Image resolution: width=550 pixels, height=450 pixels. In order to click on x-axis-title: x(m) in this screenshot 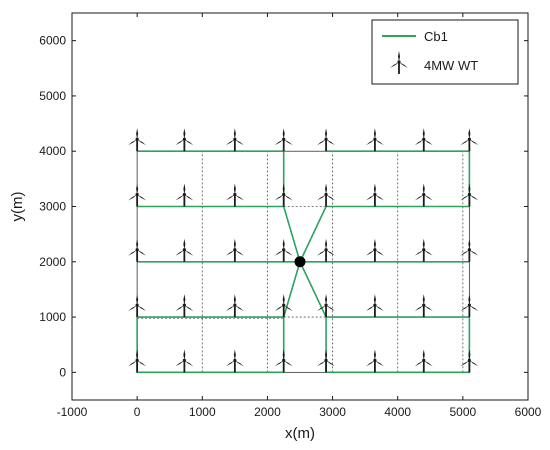, I will do `click(300, 433)`.